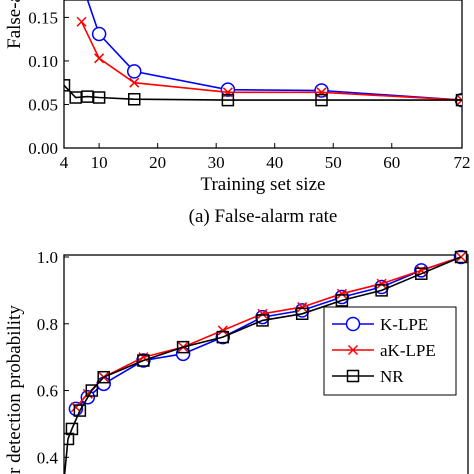  I want to click on legend-marker-nr, so click(353, 376).